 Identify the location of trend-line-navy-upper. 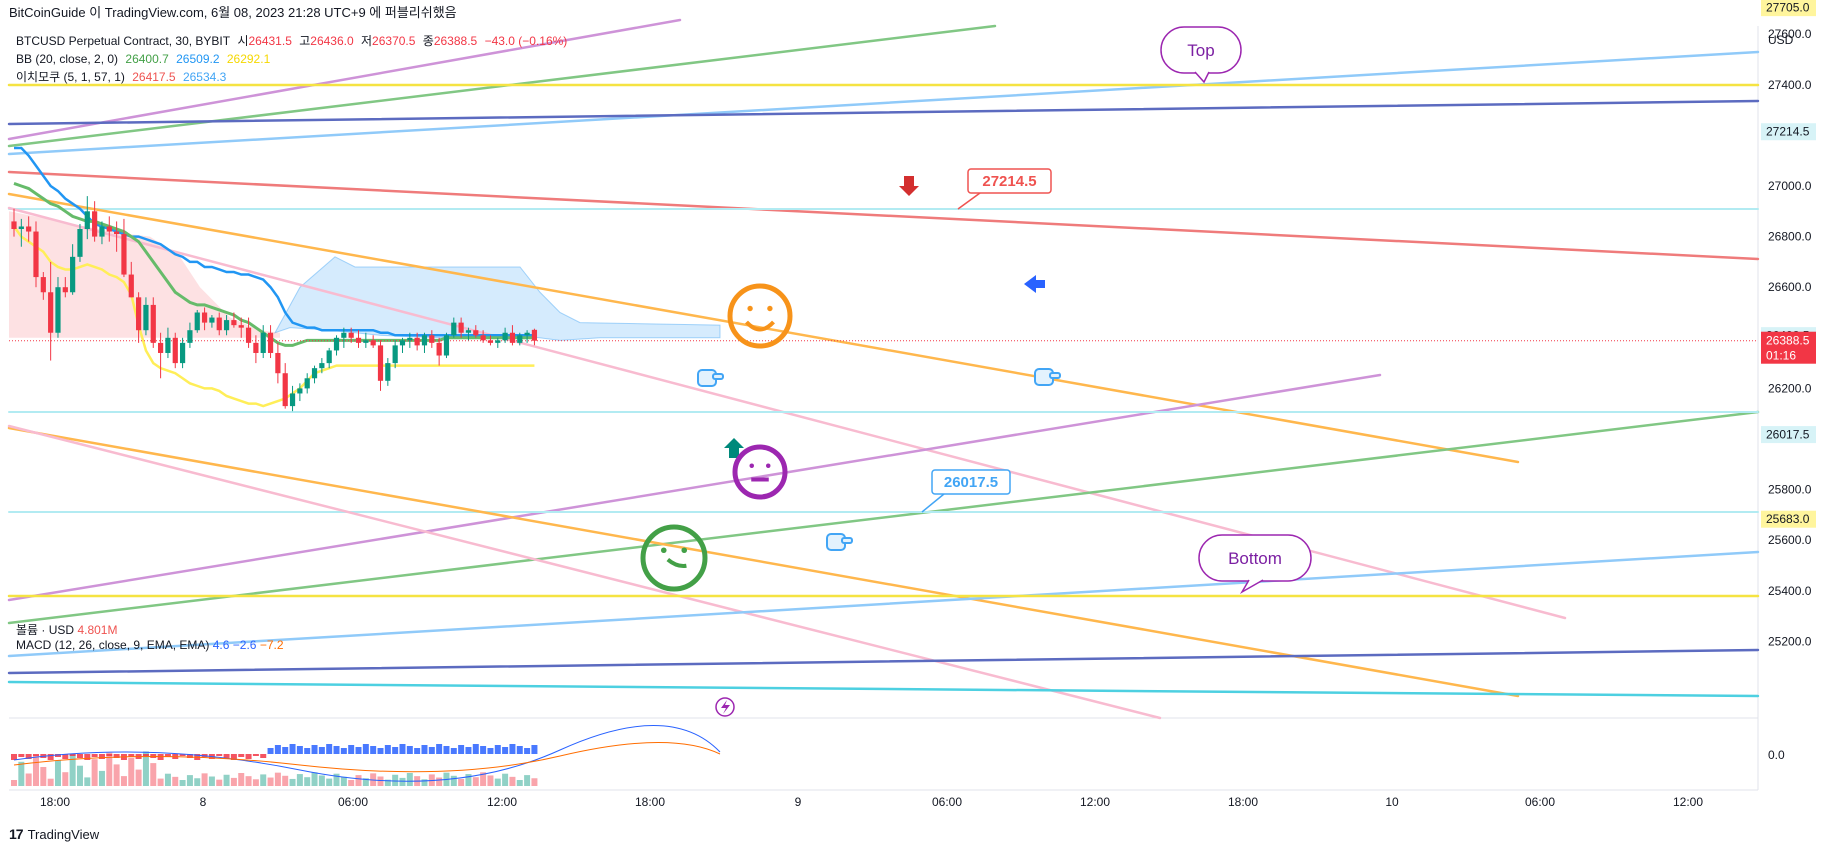
(883, 112).